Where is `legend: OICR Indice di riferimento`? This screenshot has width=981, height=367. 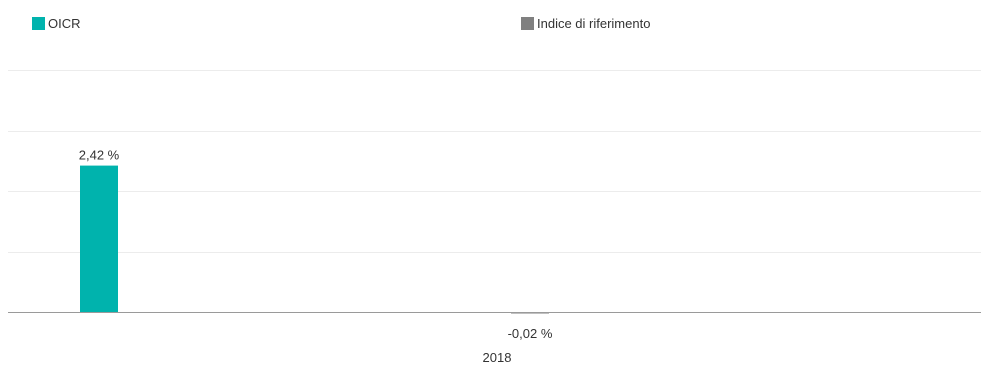
legend: OICR Indice di riferimento is located at coordinates (341, 23).